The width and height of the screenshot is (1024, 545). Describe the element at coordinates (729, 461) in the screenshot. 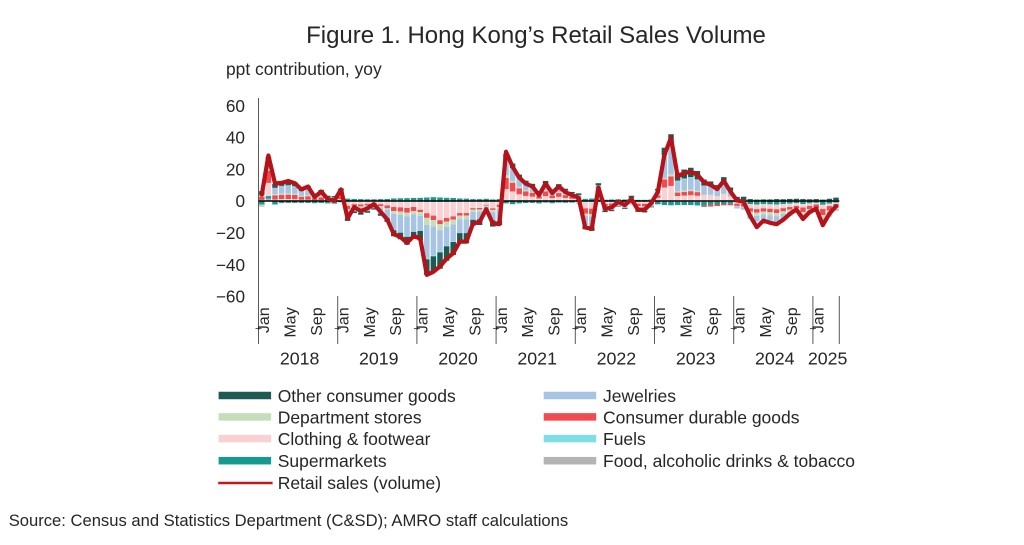

I see `svg-text:Food, alcoholic drinks & tobac: Food, alcoholic drinks & tobacco` at that location.